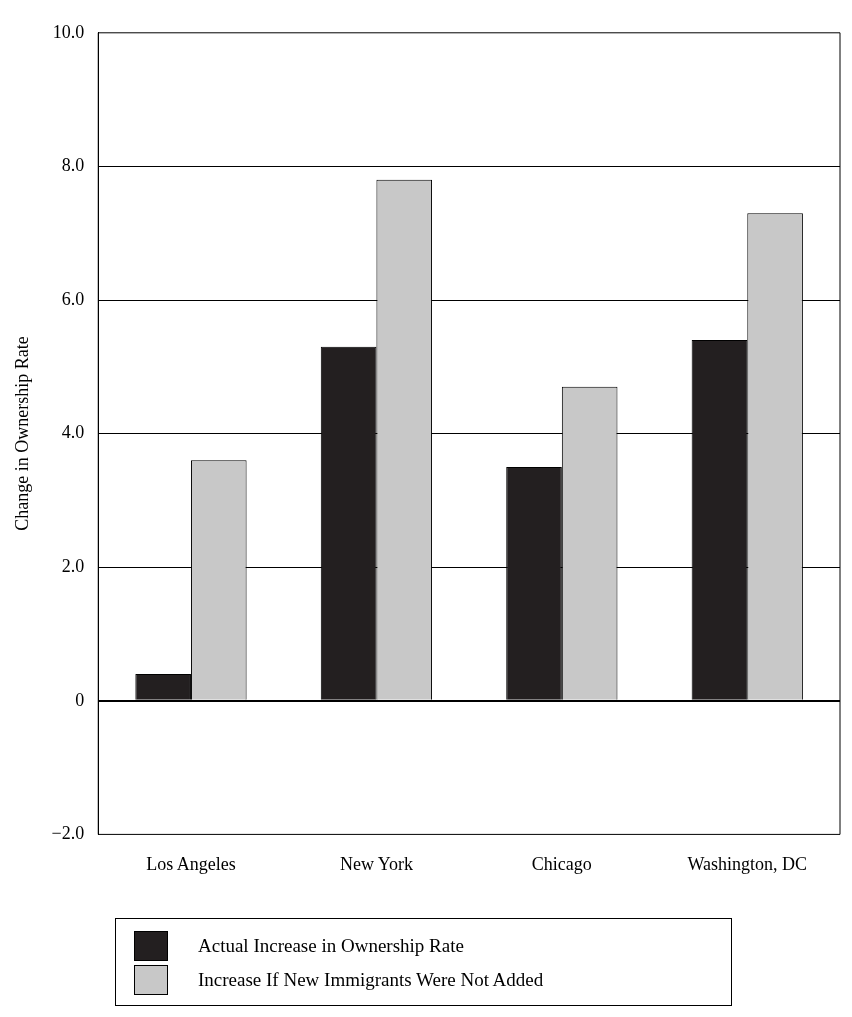 Image resolution: width=852 pixels, height=1017 pixels. What do you see at coordinates (376, 863) in the screenshot?
I see `x-tick-label: New York` at bounding box center [376, 863].